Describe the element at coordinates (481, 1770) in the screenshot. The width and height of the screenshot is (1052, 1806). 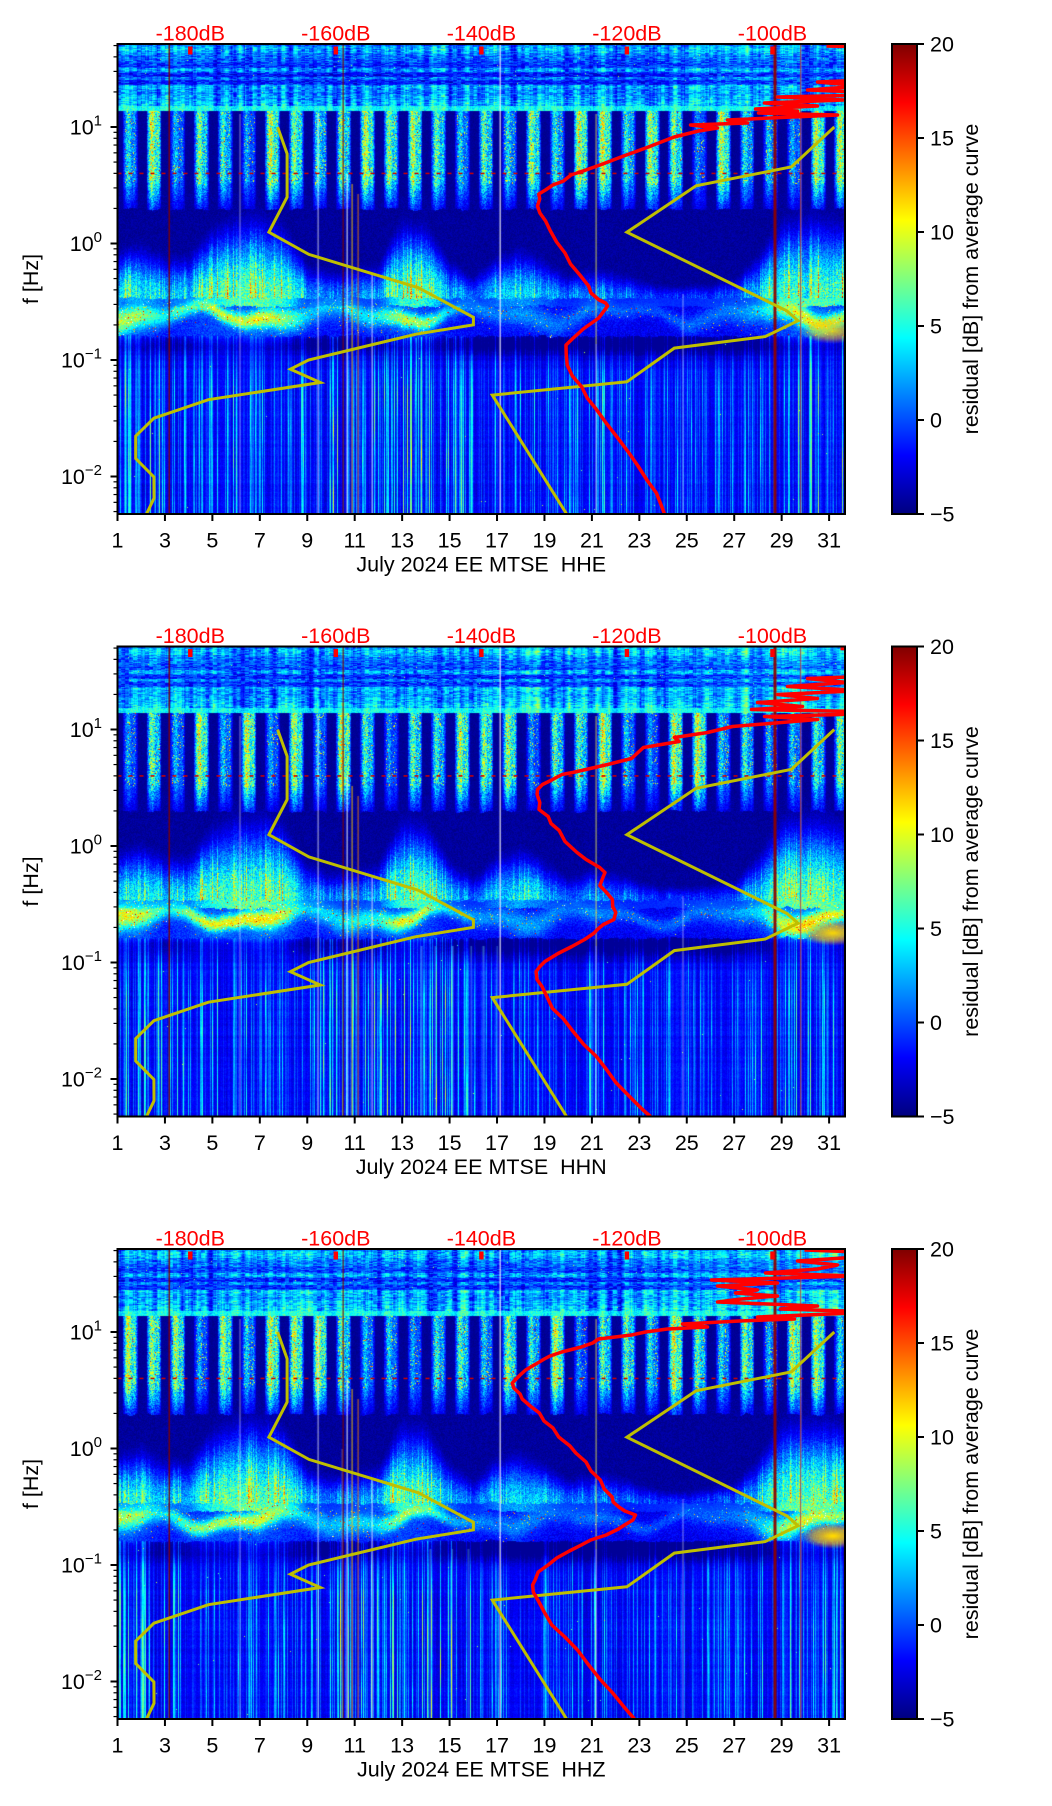
I see `svg-text: July 2024 EE MTSE HHZ` at that location.